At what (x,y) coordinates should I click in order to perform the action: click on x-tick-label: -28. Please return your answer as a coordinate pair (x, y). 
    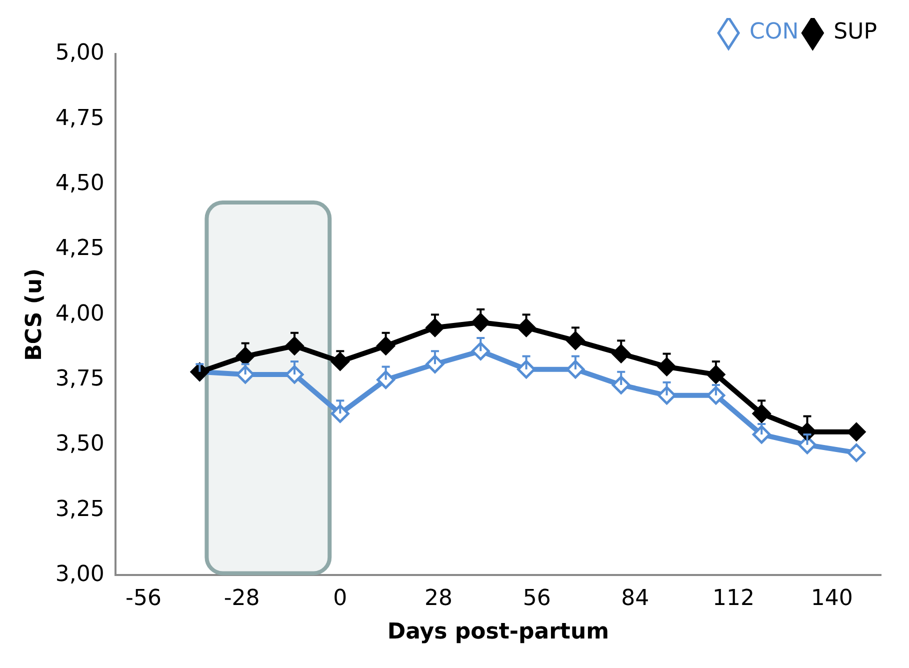
    Looking at the image, I should click on (242, 599).